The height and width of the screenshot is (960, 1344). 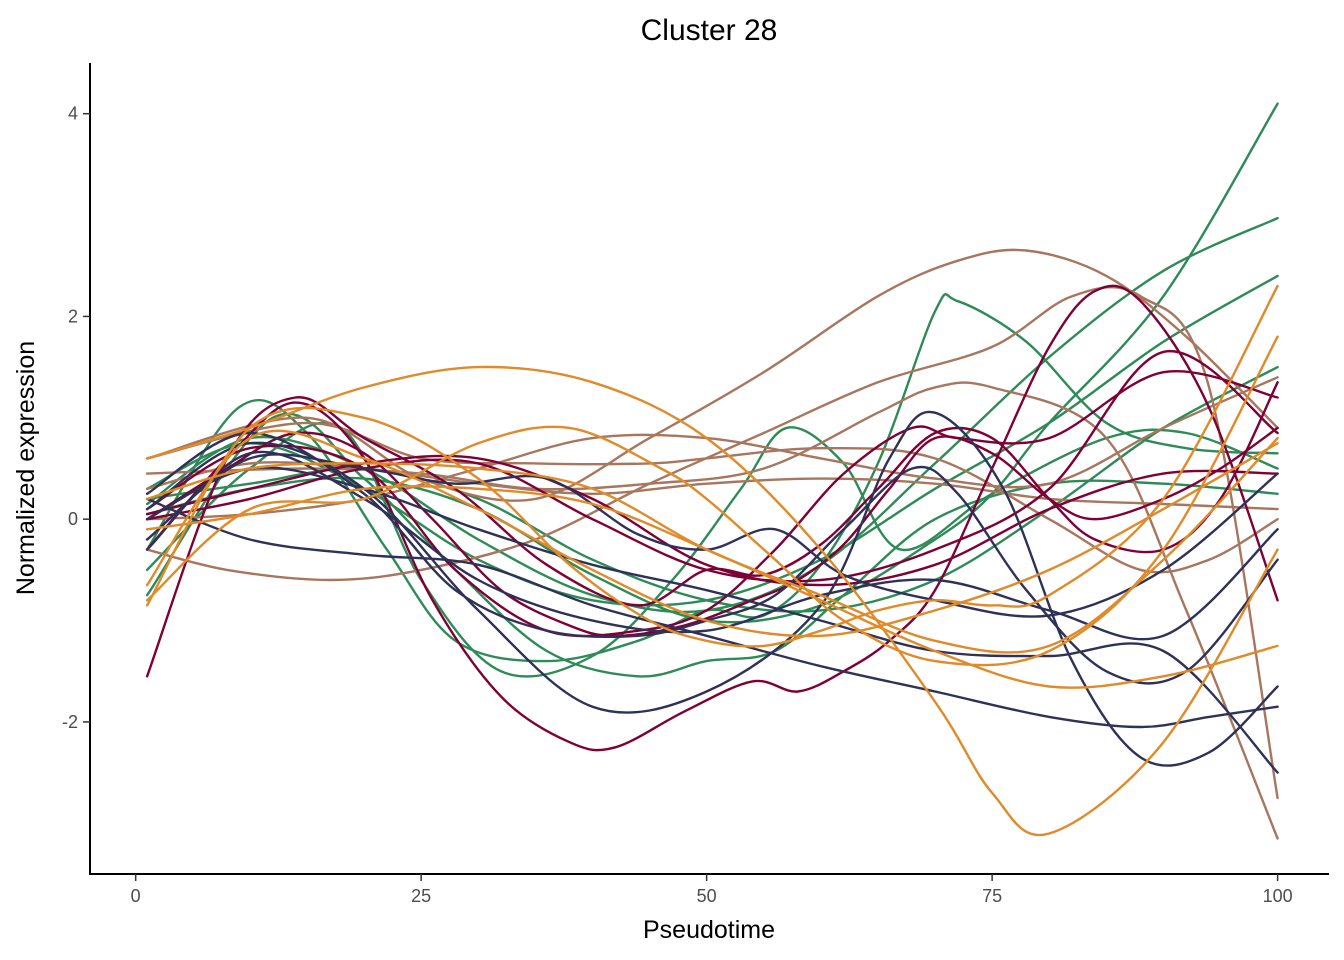 What do you see at coordinates (421, 896) in the screenshot?
I see `x-tick-label: 25` at bounding box center [421, 896].